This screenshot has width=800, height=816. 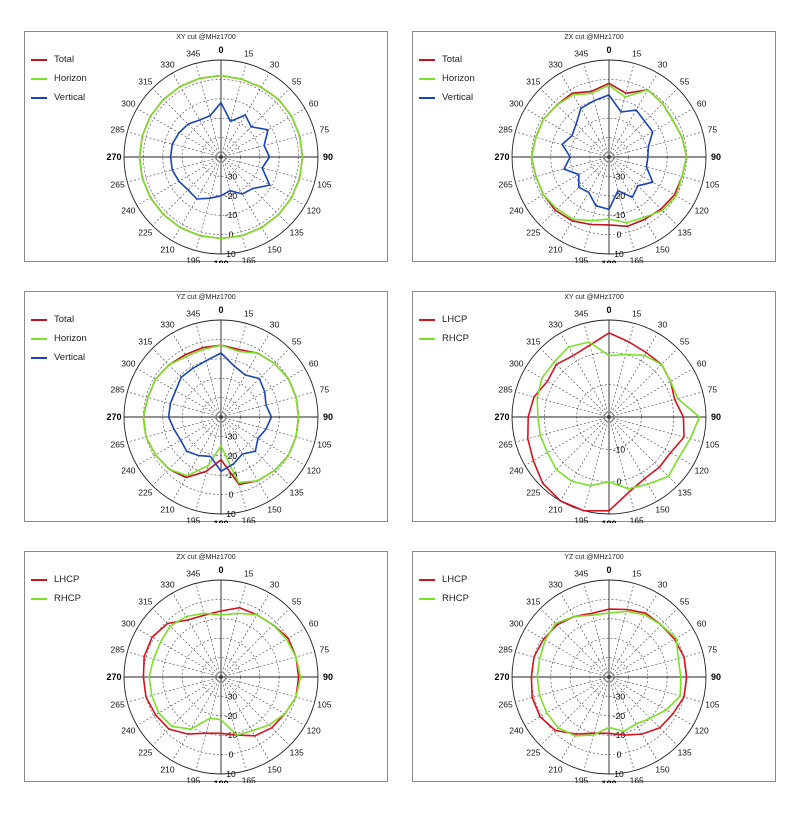 I want to click on radial-tick-label: -20, so click(x=619, y=196).